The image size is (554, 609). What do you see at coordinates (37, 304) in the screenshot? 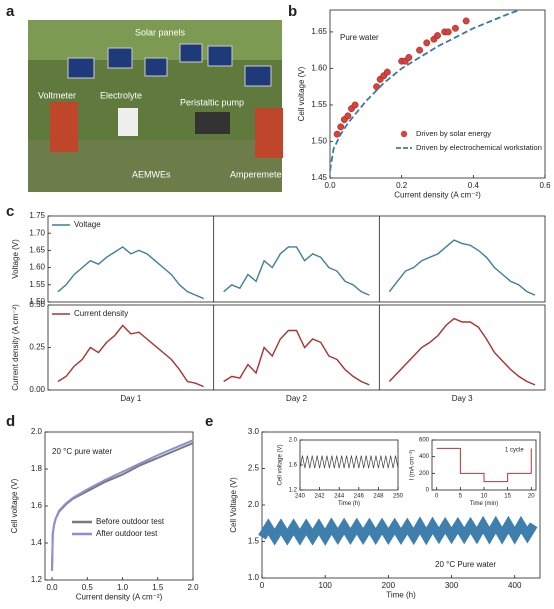
I see `y-tick-label: 0.50` at bounding box center [37, 304].